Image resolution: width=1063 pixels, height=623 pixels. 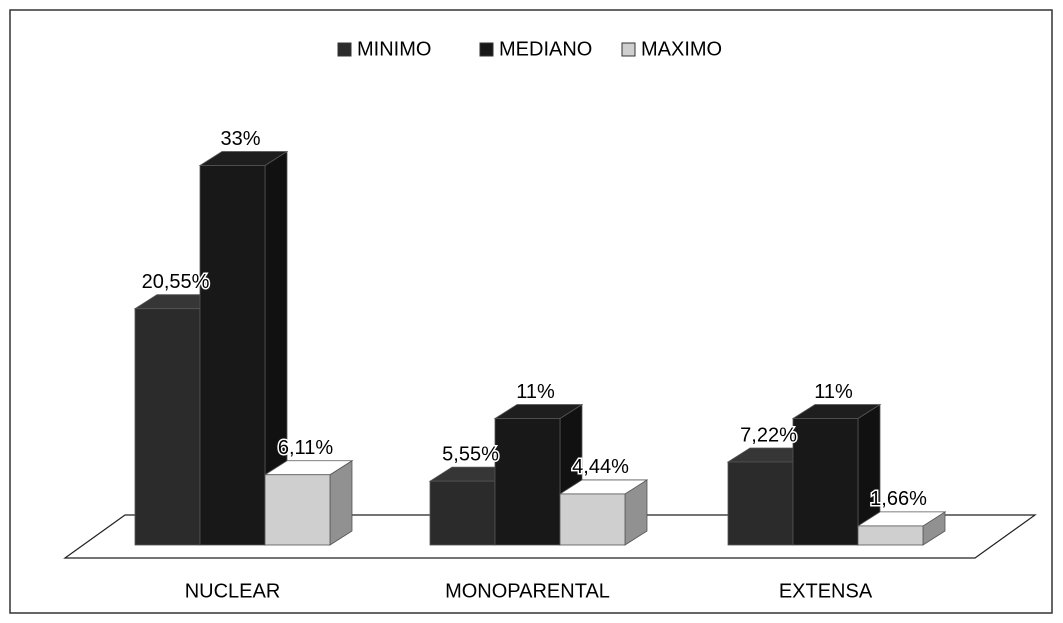 I want to click on legend-label: MINIMO, so click(x=394, y=49).